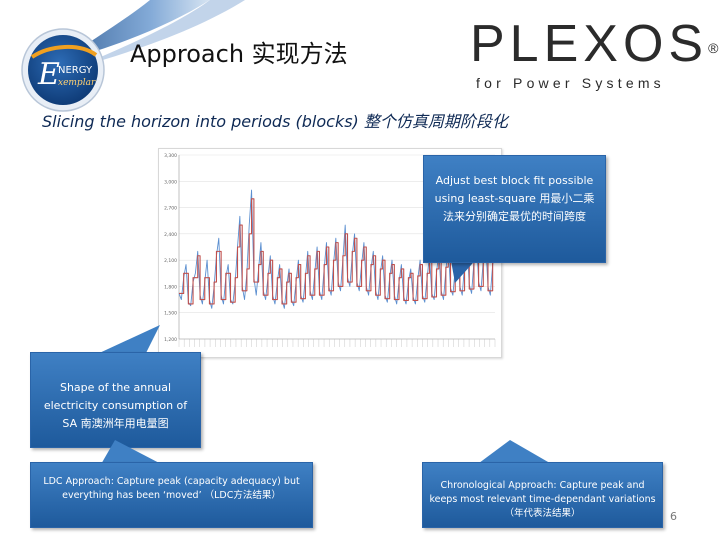 This screenshot has width=720, height=540. I want to click on series-line-block-fit, so click(337, 251).